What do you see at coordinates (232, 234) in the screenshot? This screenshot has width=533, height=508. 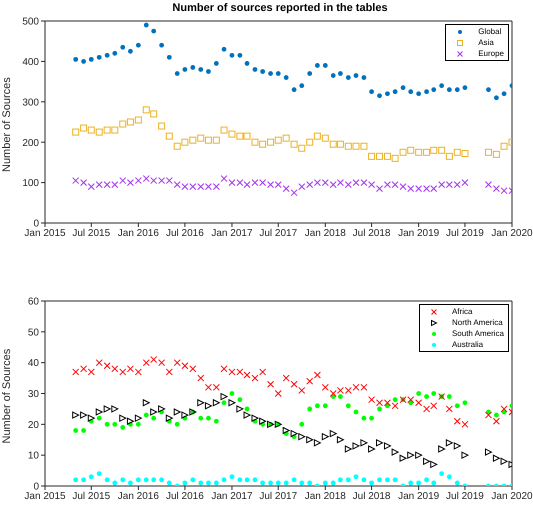 I see `x-tick-label: Jan 2017` at bounding box center [232, 234].